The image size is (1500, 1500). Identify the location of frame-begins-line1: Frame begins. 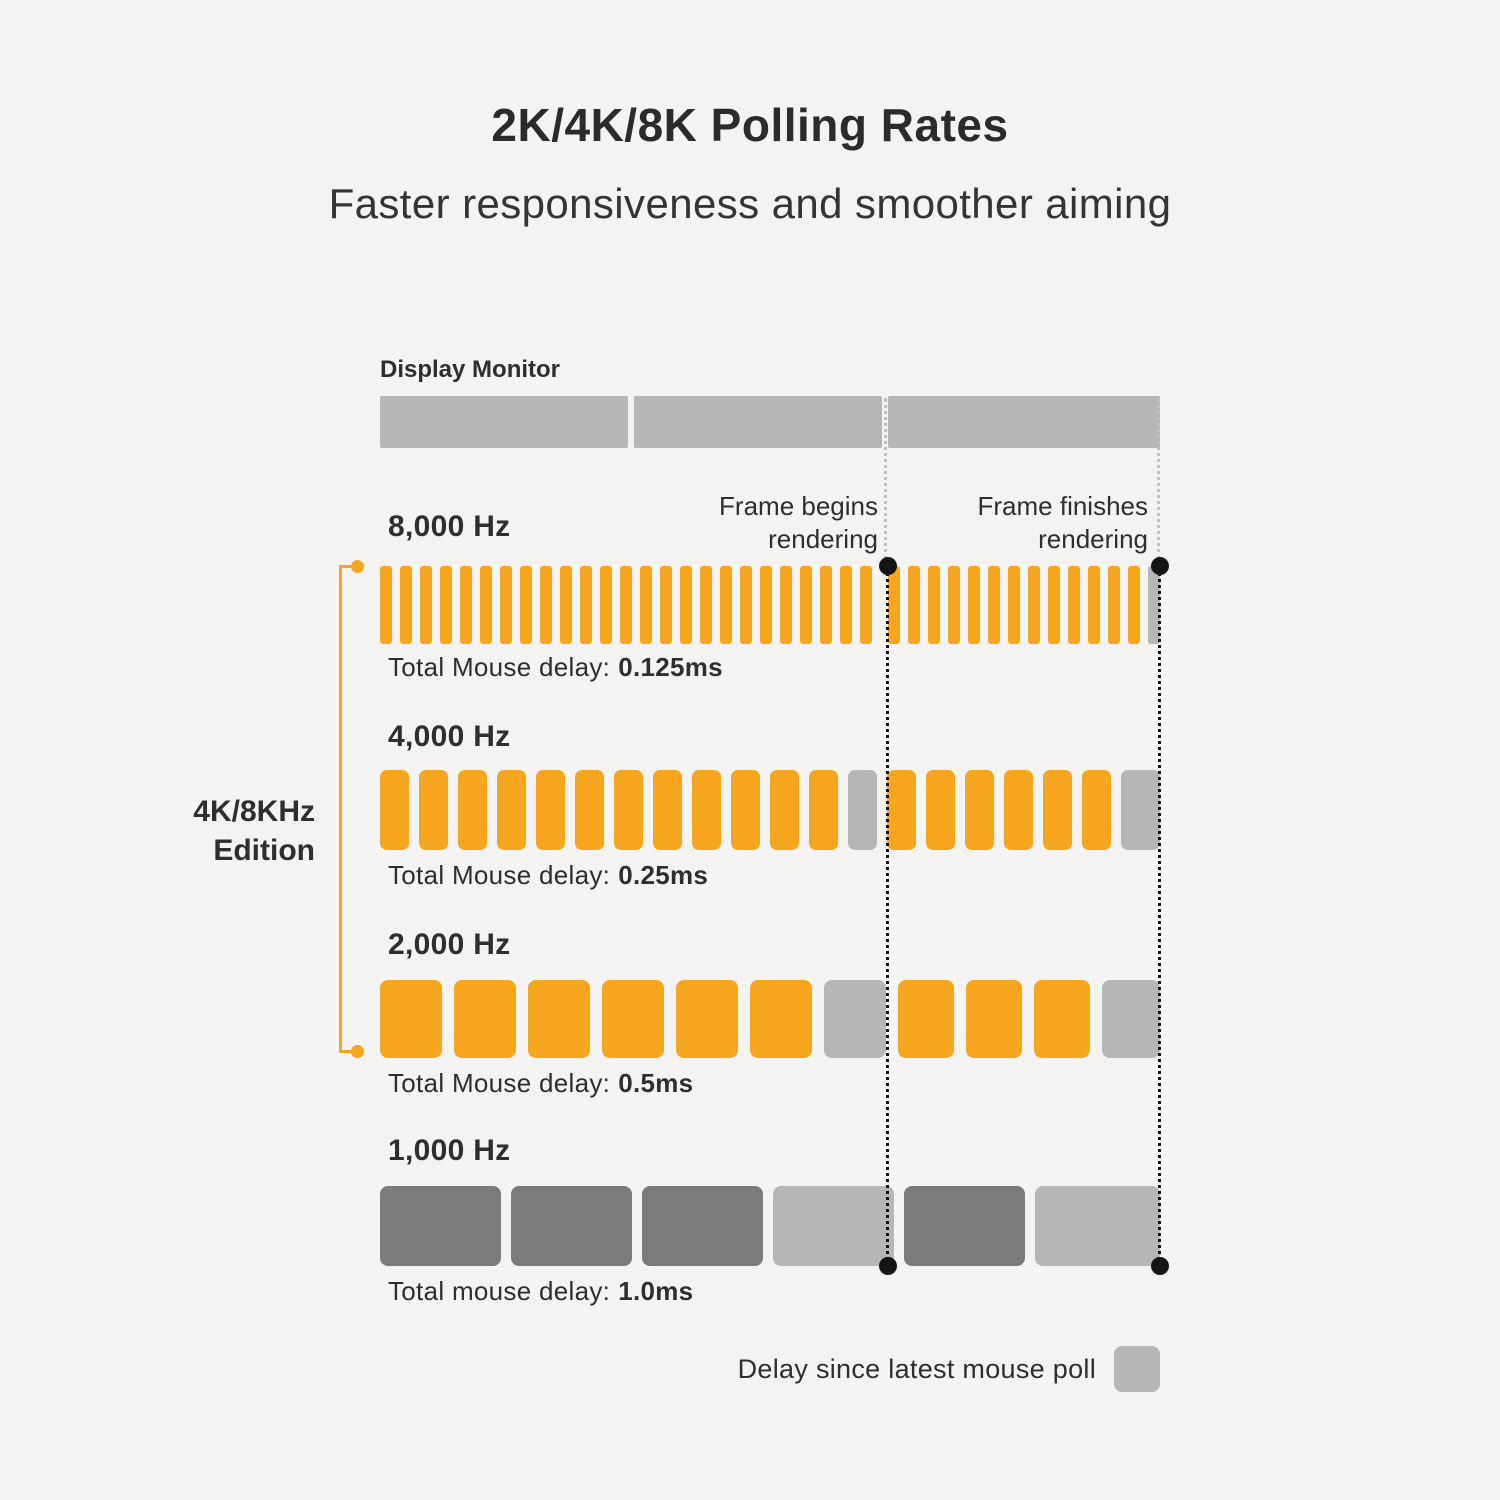
(798, 506).